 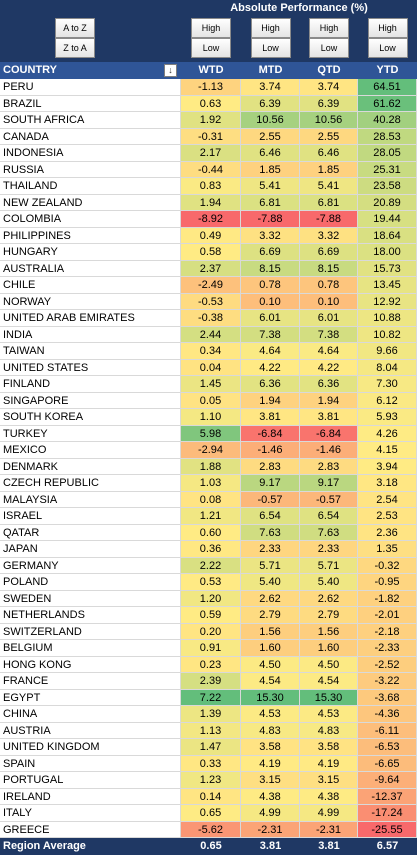 What do you see at coordinates (387, 219) in the screenshot?
I see `value-cell: 19.44` at bounding box center [387, 219].